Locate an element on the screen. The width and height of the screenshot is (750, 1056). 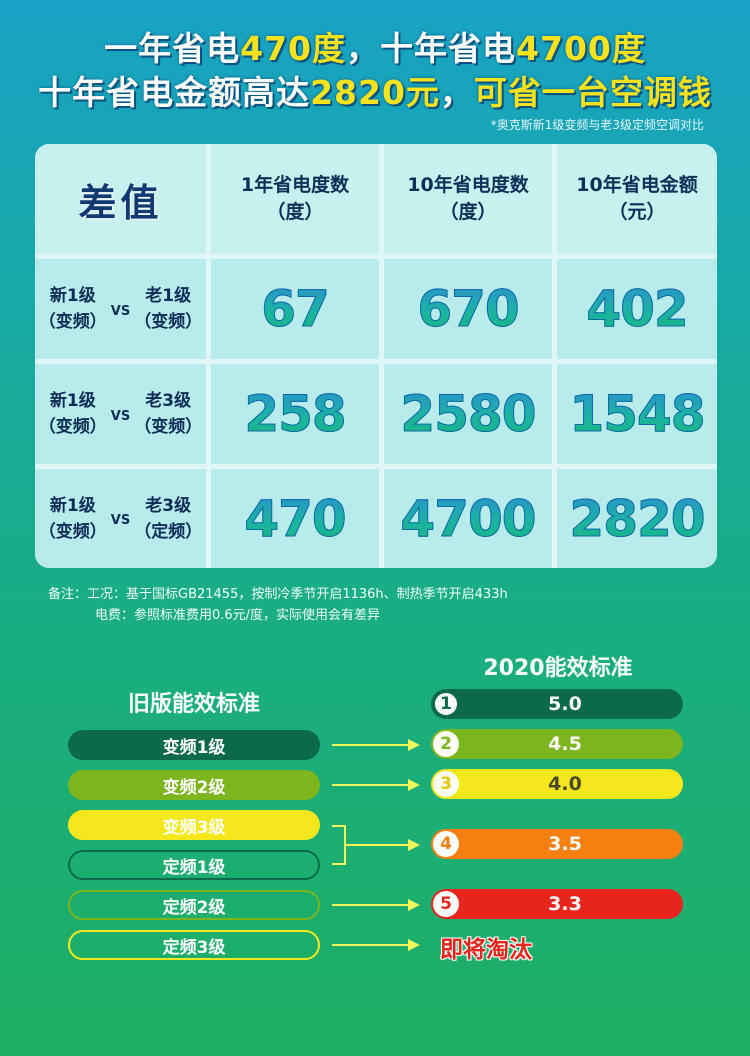
row-label: 新1级 （变频） VS 老3级 （变频） is located at coordinates (120, 414).